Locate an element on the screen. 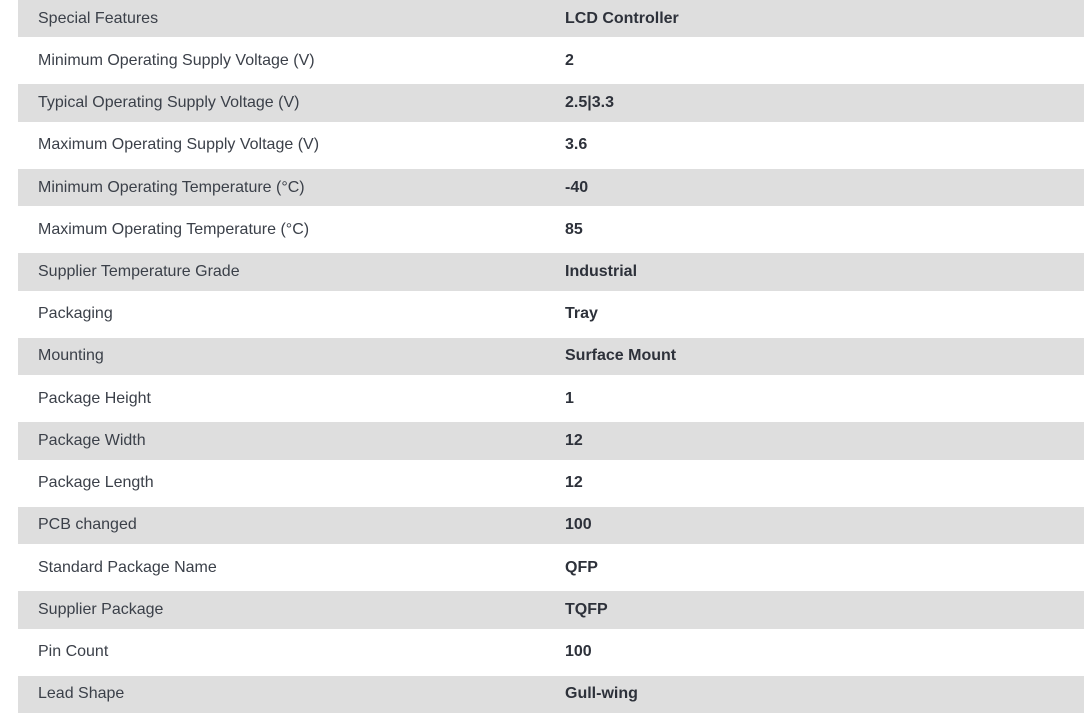 Image resolution: width=1084 pixels, height=718 pixels. spec-label: Lead Shape is located at coordinates (81, 694).